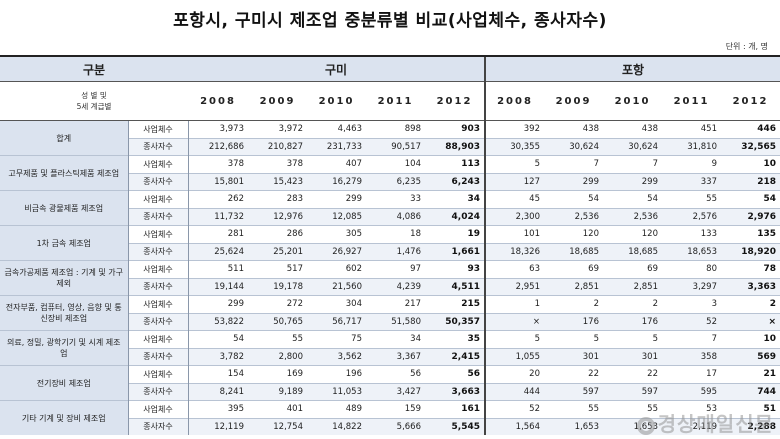 The width and height of the screenshot is (780, 439). Describe the element at coordinates (395, 409) in the screenshot. I see `value-cell: 159` at that location.